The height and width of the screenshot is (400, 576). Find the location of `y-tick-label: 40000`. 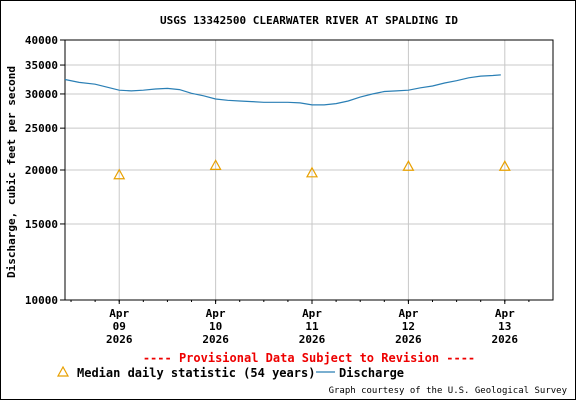

y-tick-label: 40000 is located at coordinates (41, 40).